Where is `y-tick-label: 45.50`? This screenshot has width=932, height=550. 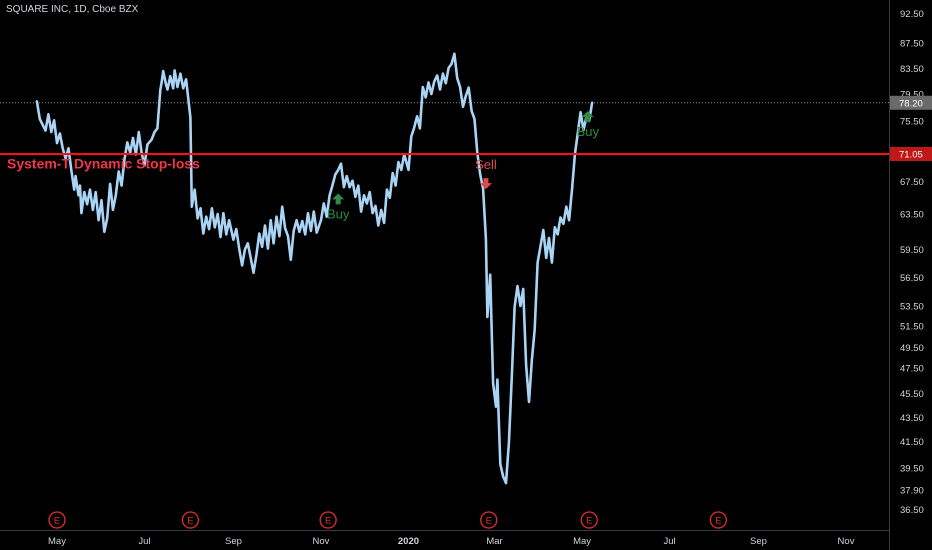 y-tick-label: 45.50 is located at coordinates (912, 394).